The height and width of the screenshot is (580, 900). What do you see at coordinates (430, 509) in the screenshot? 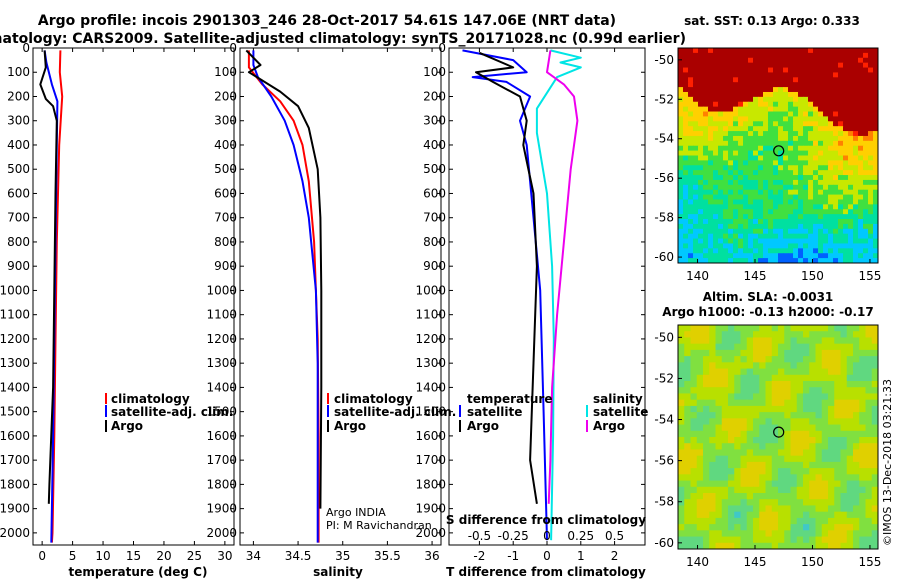
I see `y-tick-label: 1900` at bounding box center [430, 509].